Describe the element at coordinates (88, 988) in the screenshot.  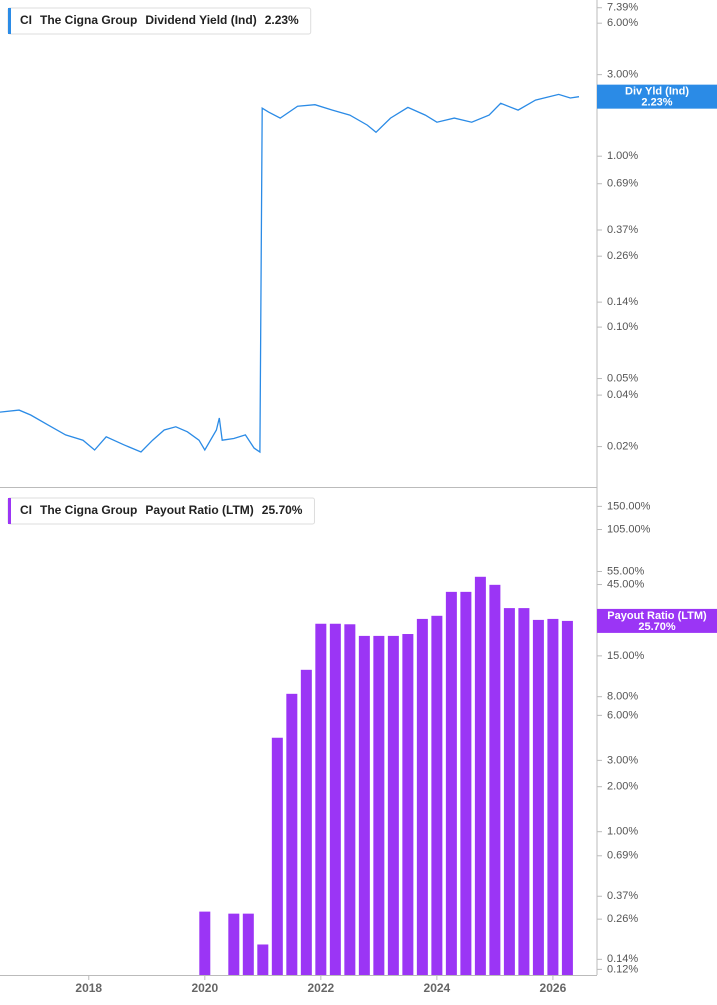
I see `x-tick-label: 2018` at that location.